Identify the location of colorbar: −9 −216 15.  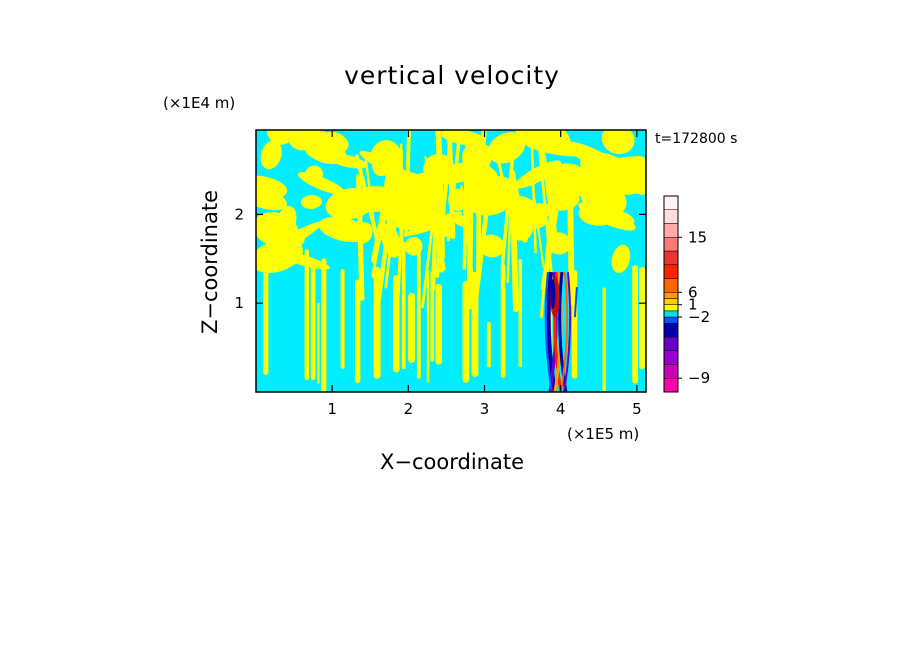
(686, 294).